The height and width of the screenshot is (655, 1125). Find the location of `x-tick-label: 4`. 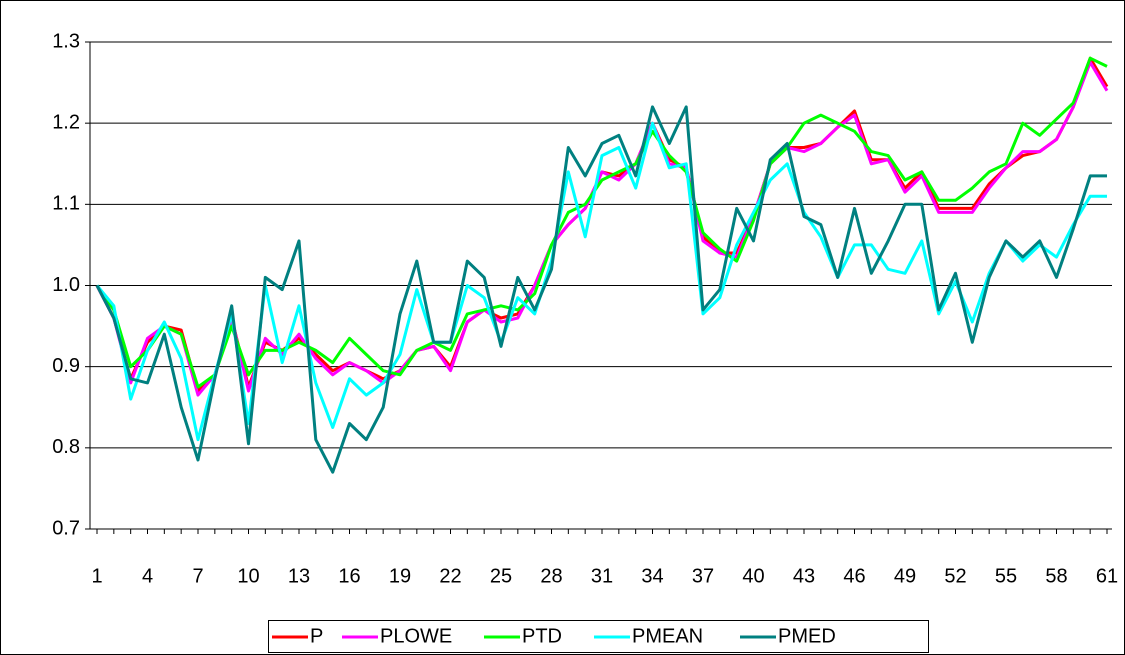

x-tick-label: 4 is located at coordinates (147, 576).